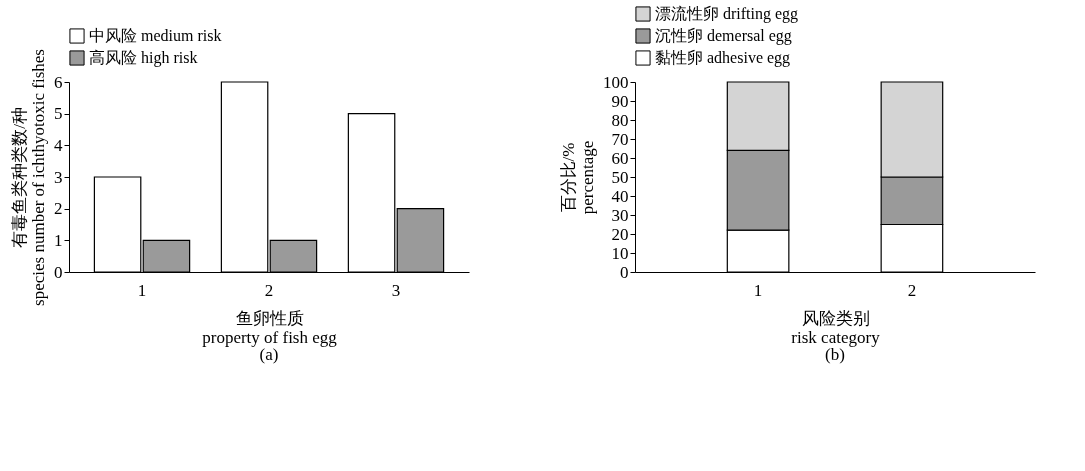 This screenshot has width=1085, height=471. Describe the element at coordinates (58, 114) in the screenshot. I see `y-tick-label: 5` at that location.